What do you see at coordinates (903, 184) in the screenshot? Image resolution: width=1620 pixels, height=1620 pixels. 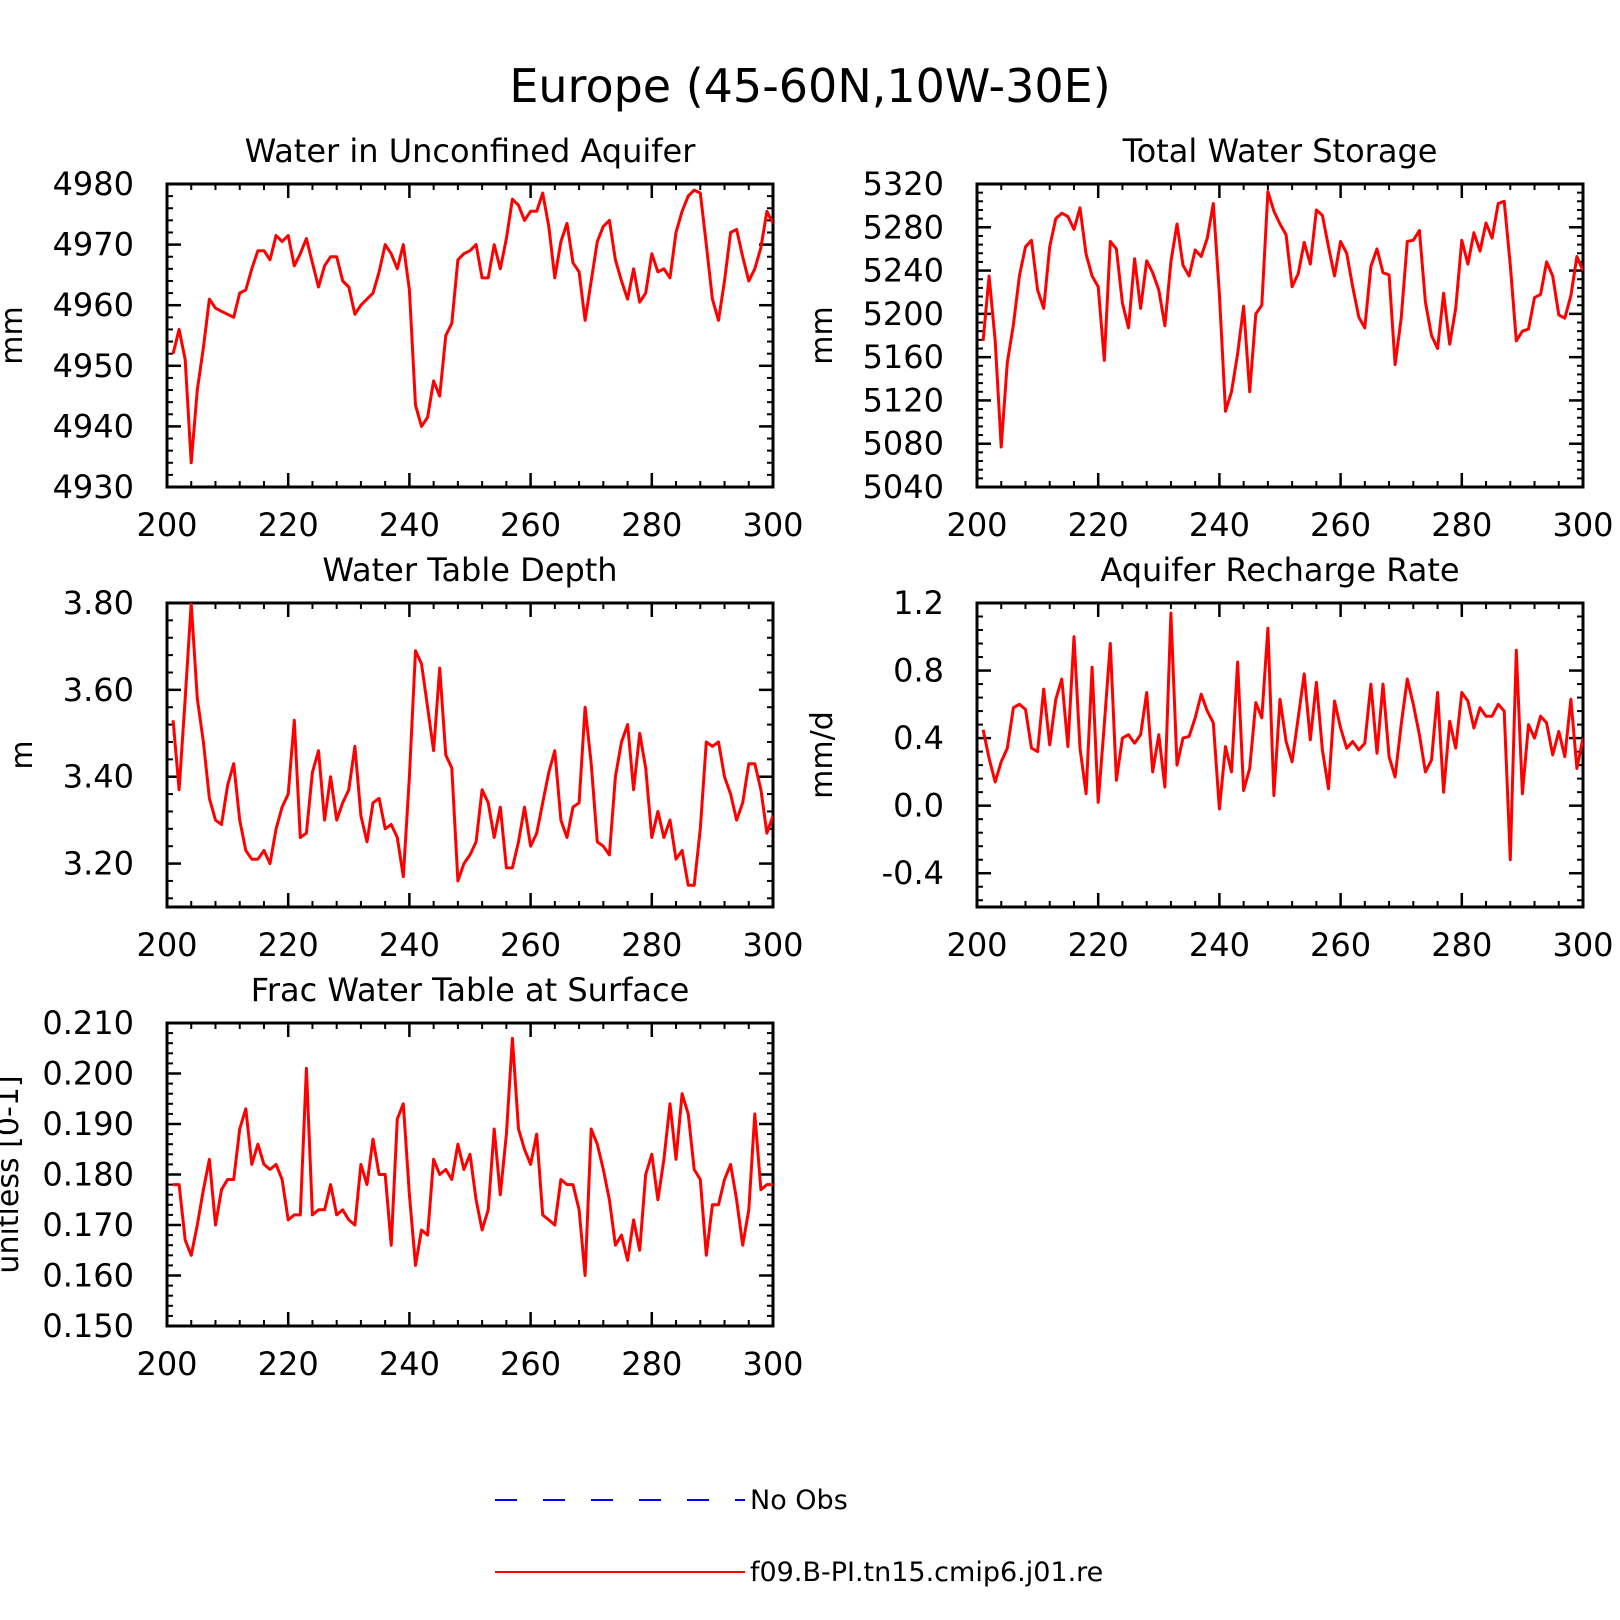 I see `y-tick-label: 5320` at bounding box center [903, 184].